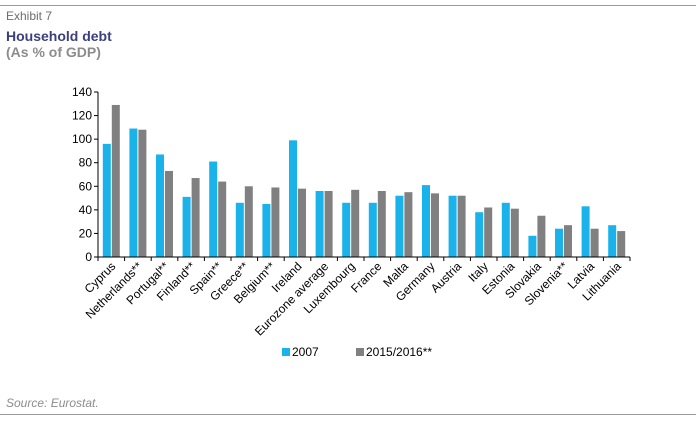  Describe the element at coordinates (86, 163) in the screenshot. I see `y-tick-label: 80` at that location.